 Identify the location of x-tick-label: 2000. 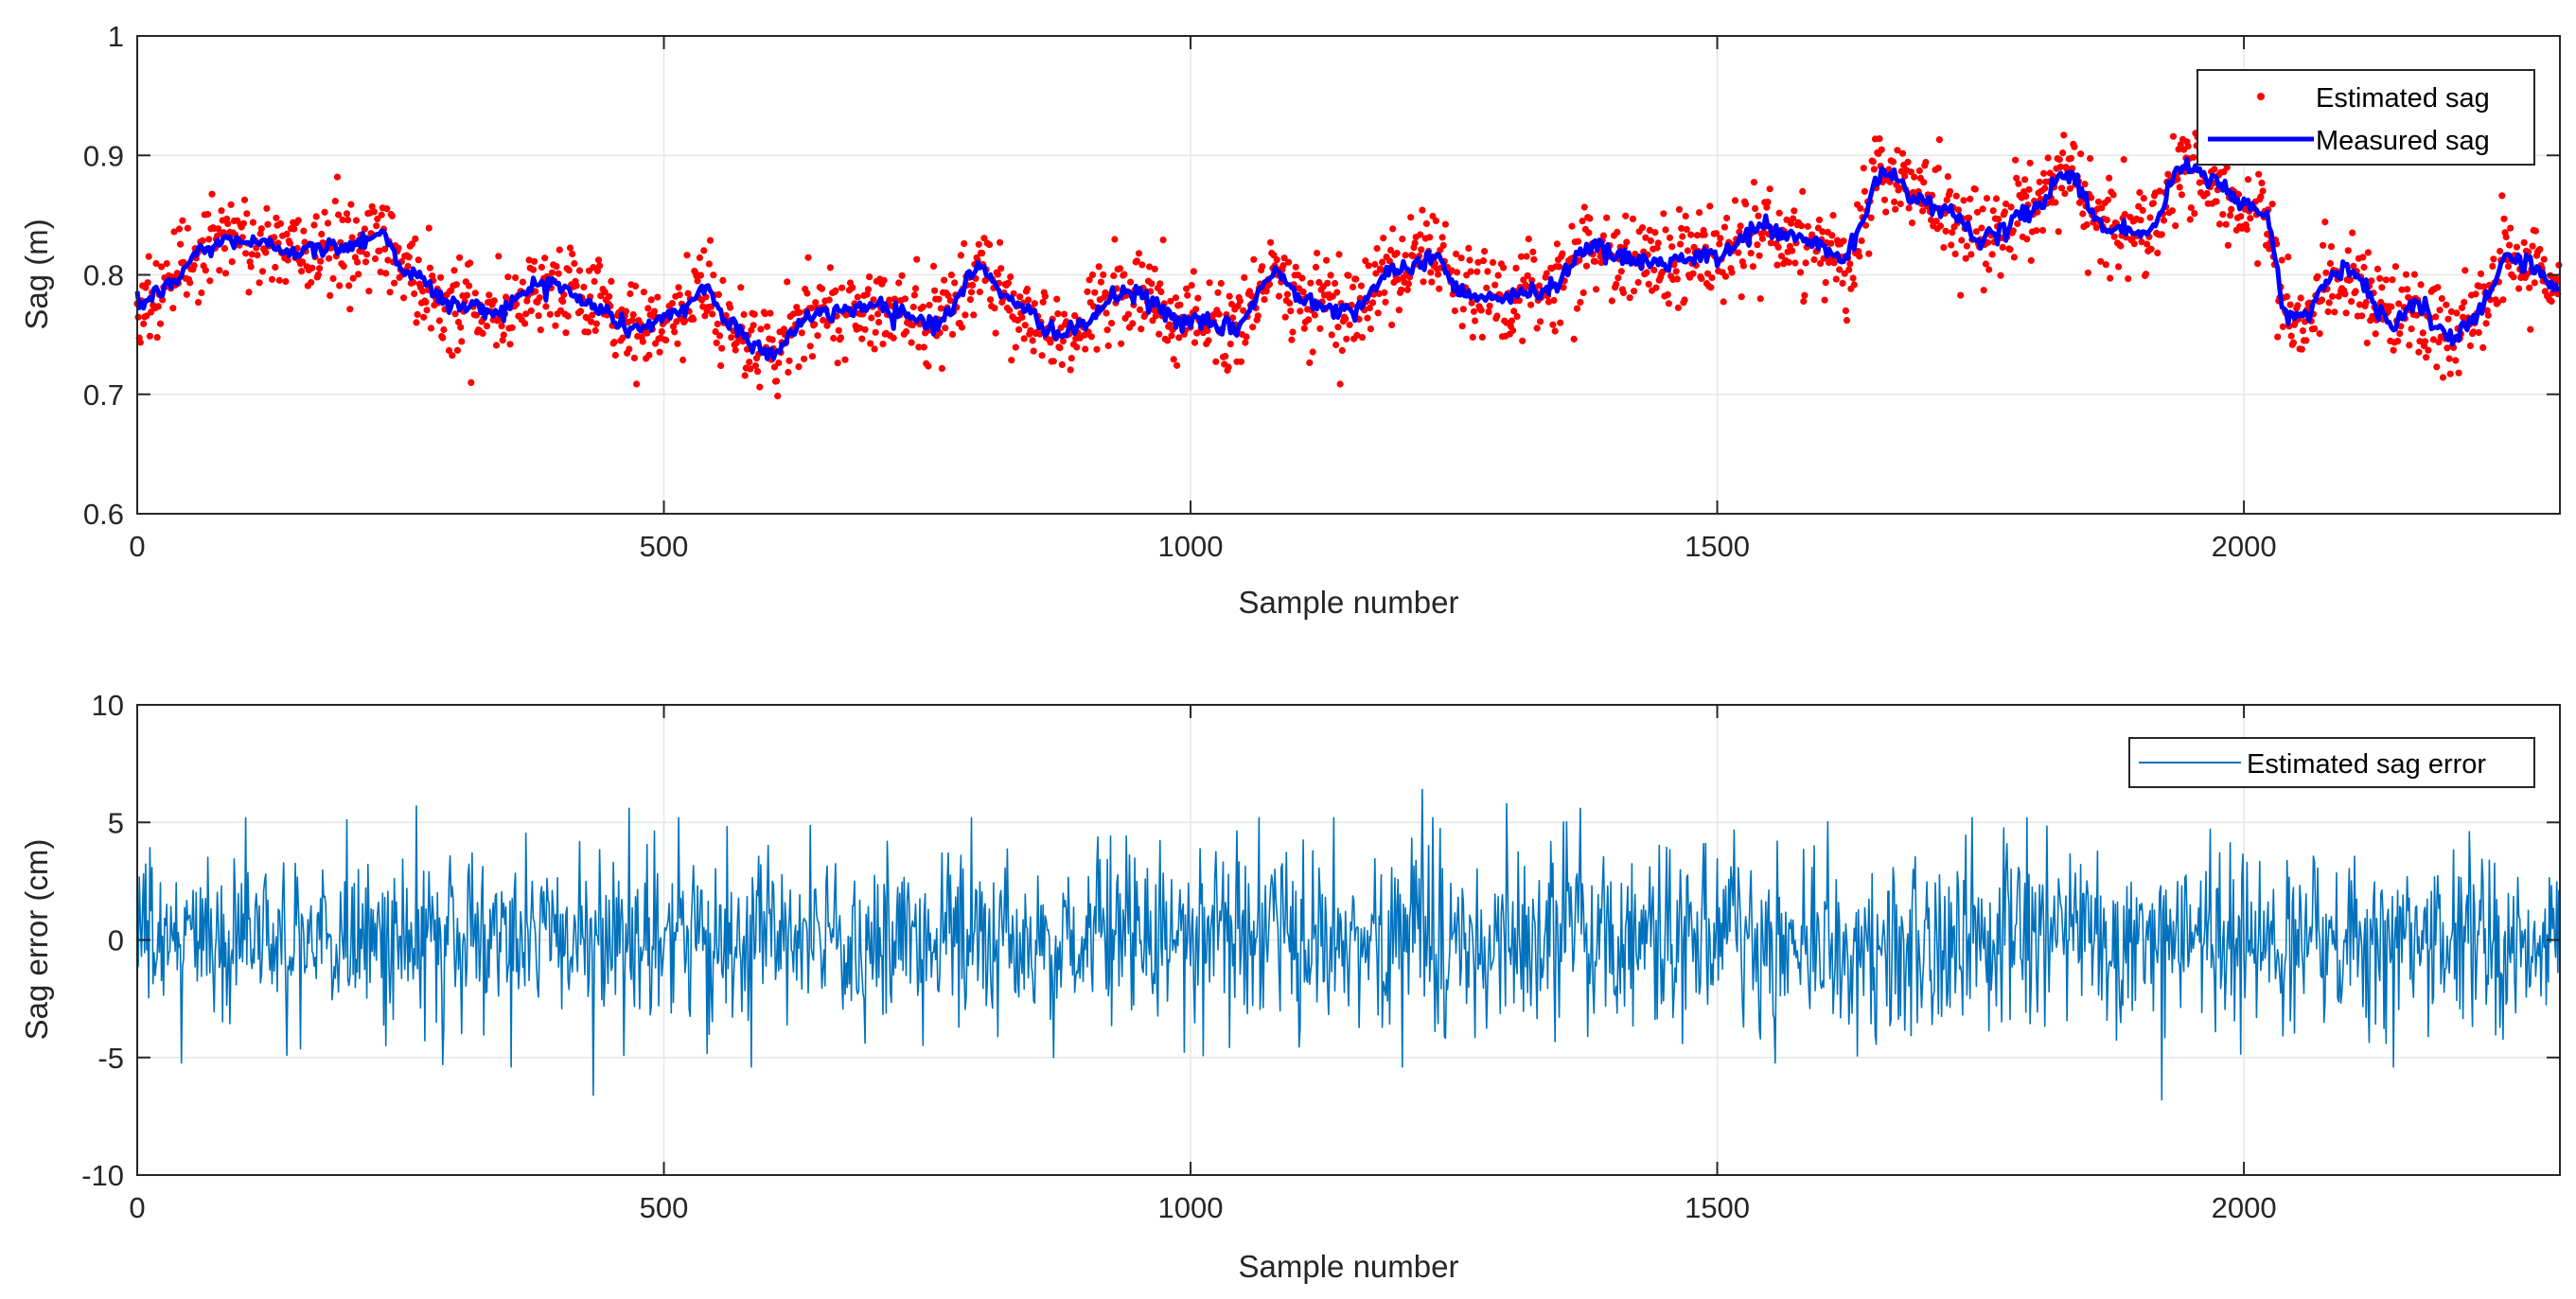
(2244, 546).